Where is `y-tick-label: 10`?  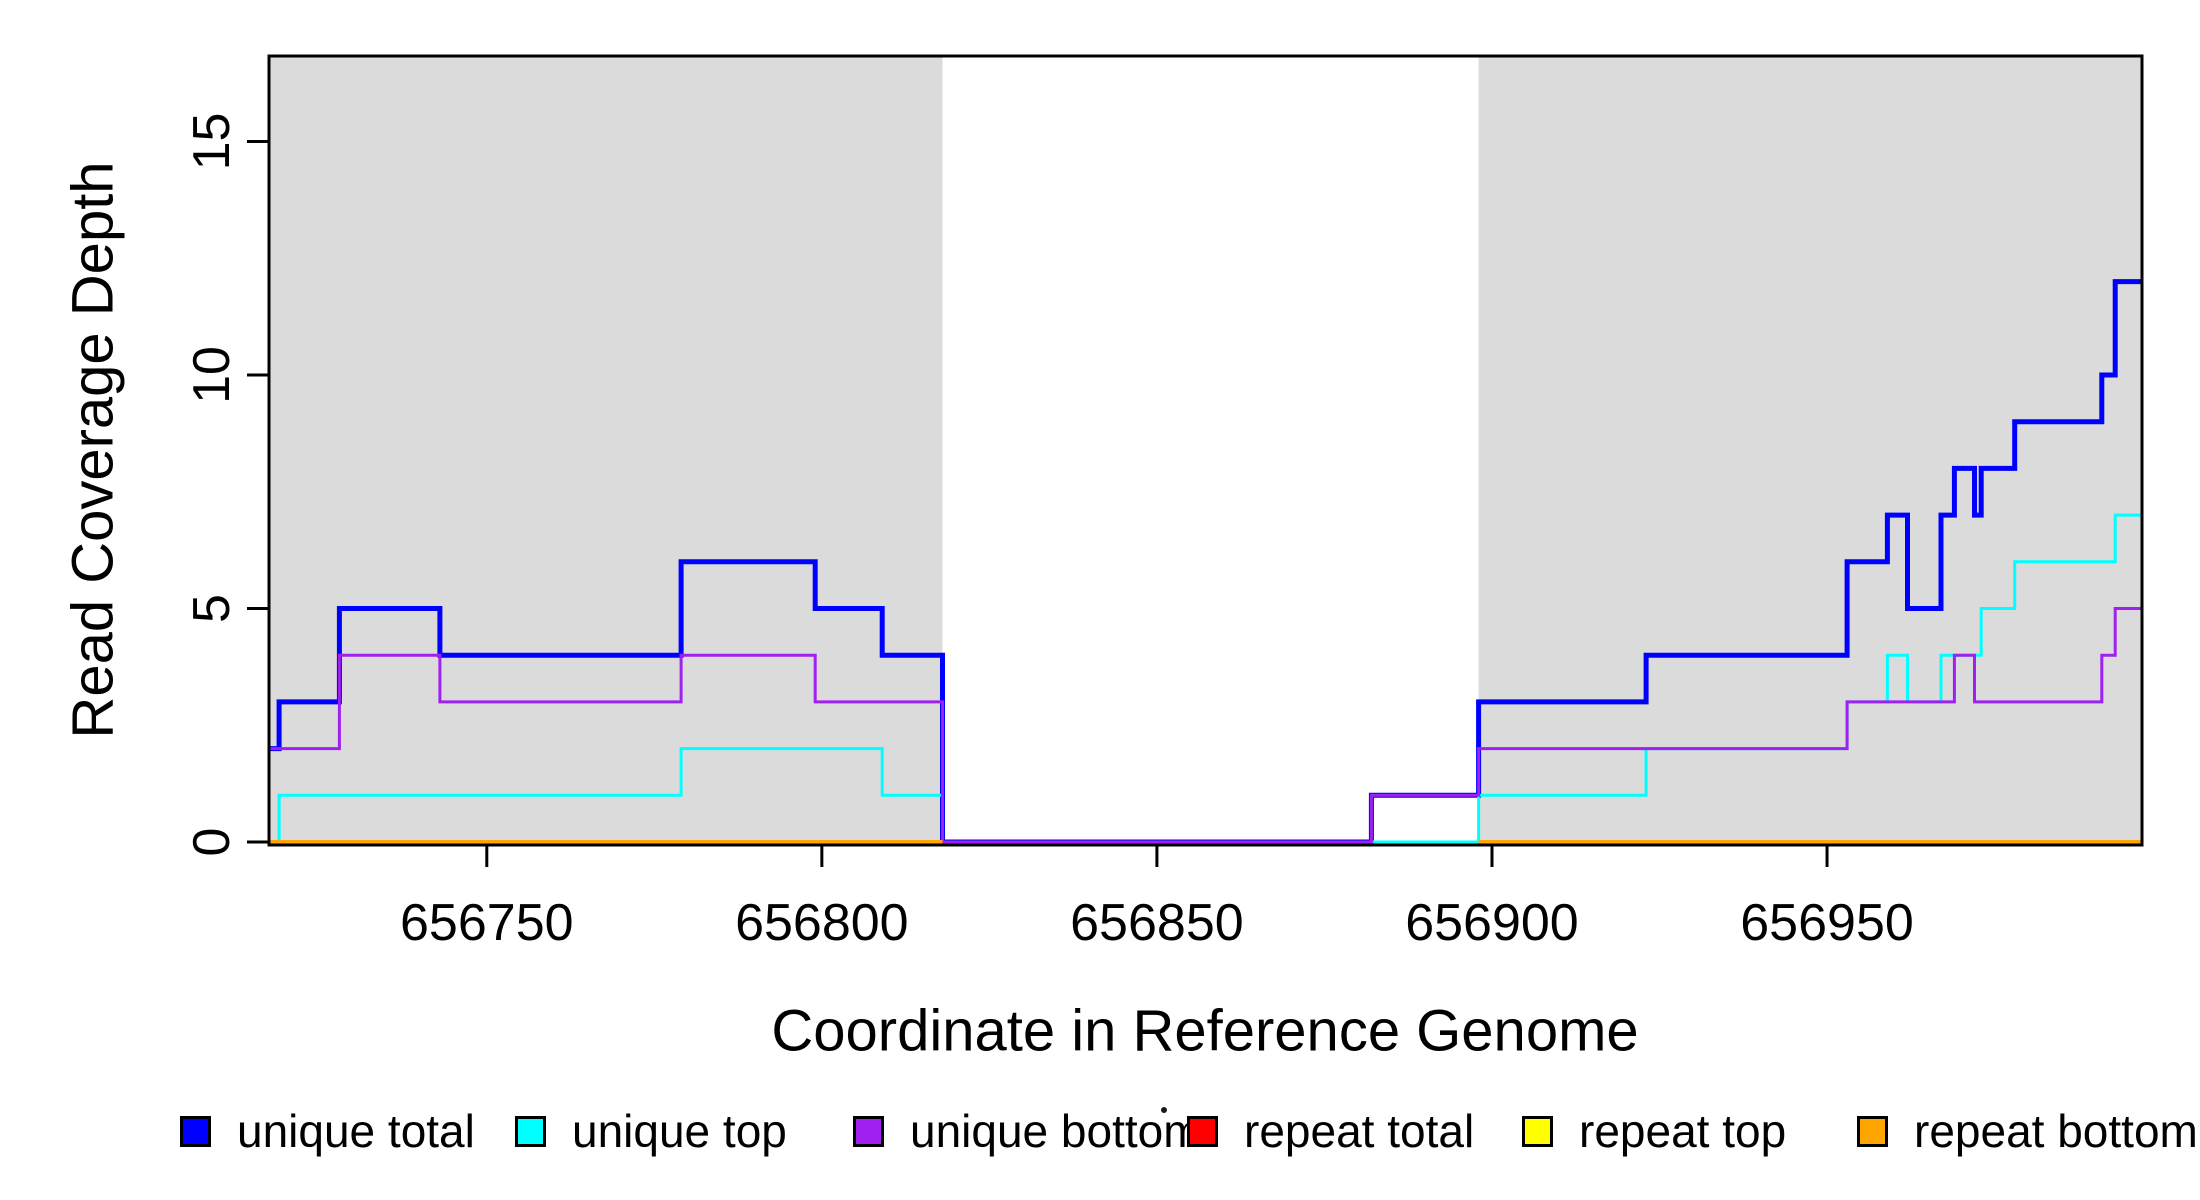 y-tick-label: 10 is located at coordinates (212, 375).